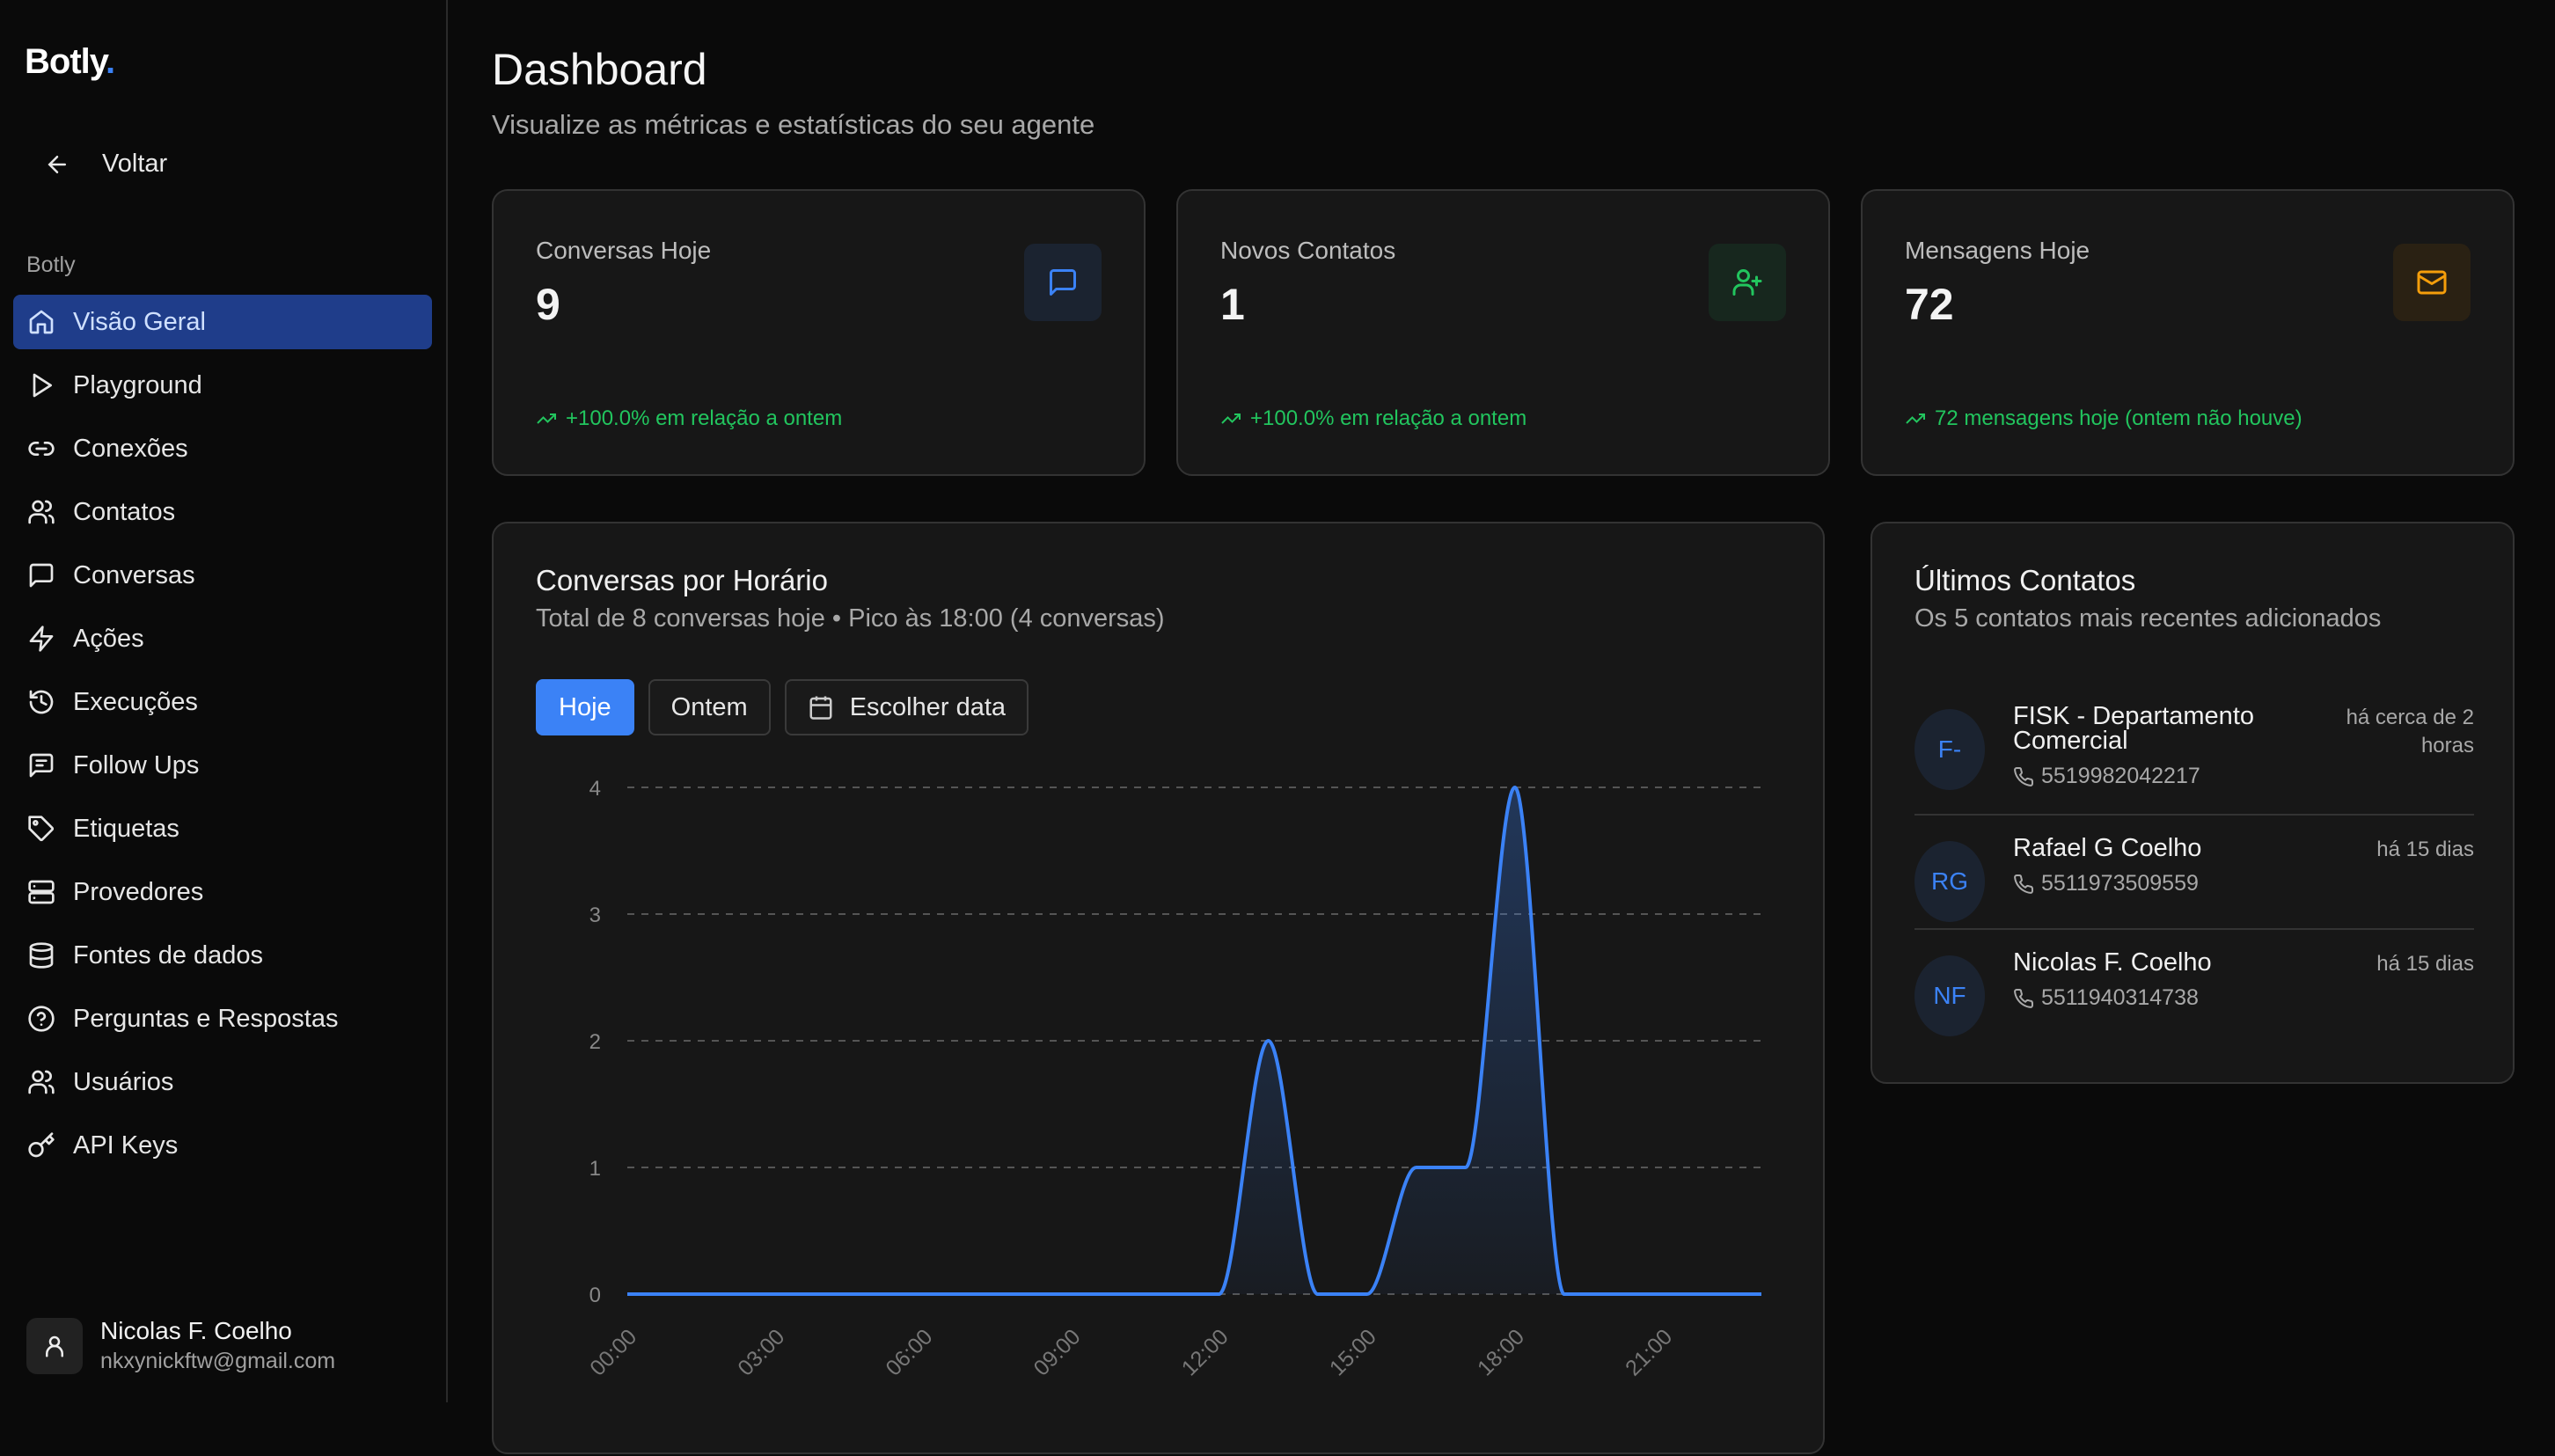 The image size is (2555, 1456). I want to click on sidebar-item-follow-ups: Follow Ups, so click(222, 765).